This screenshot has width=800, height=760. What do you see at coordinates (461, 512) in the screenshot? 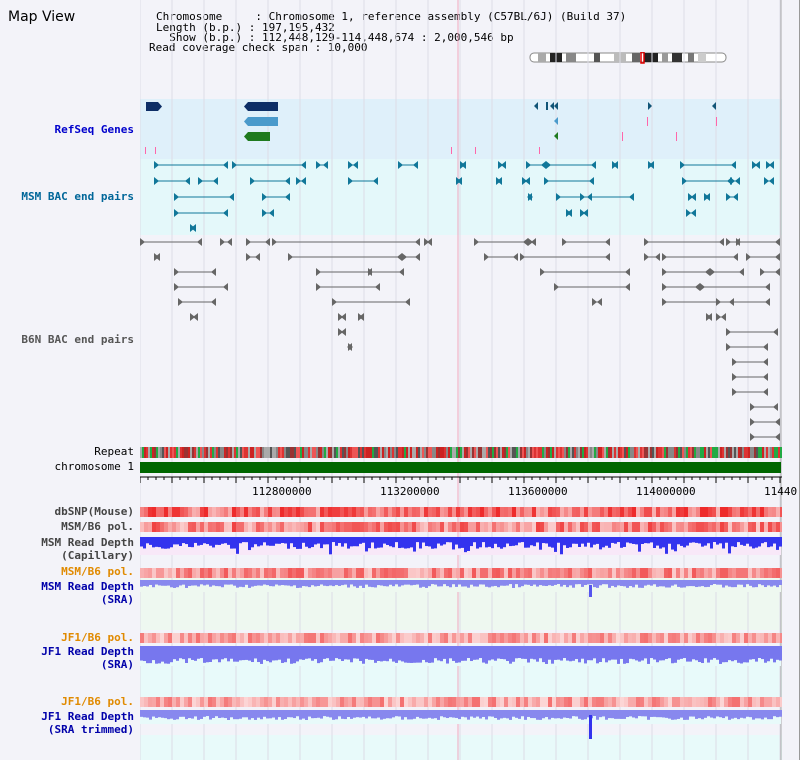
I see `dbsnp-heat` at bounding box center [461, 512].